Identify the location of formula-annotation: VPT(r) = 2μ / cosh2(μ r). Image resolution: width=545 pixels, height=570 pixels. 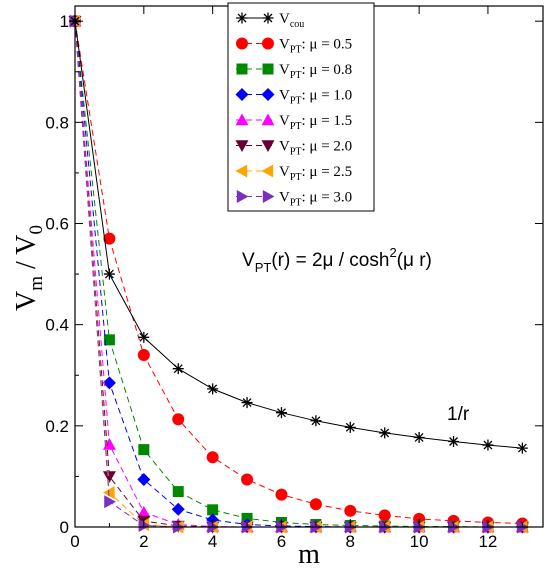
(337, 260).